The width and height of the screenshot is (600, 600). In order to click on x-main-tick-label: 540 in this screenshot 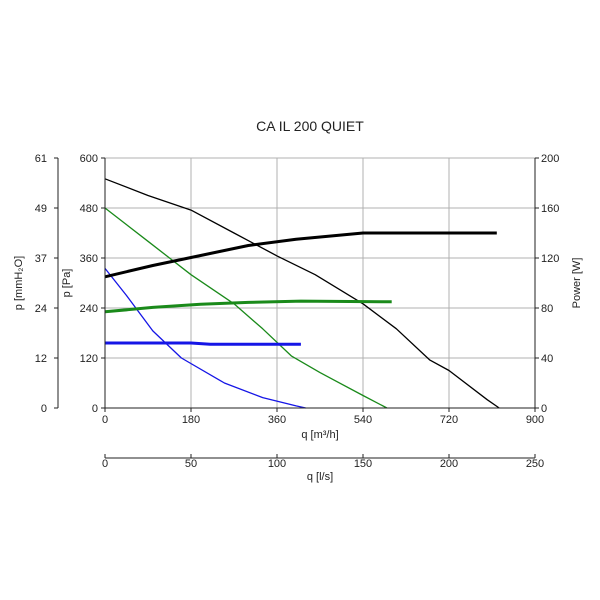, I will do `click(363, 420)`.